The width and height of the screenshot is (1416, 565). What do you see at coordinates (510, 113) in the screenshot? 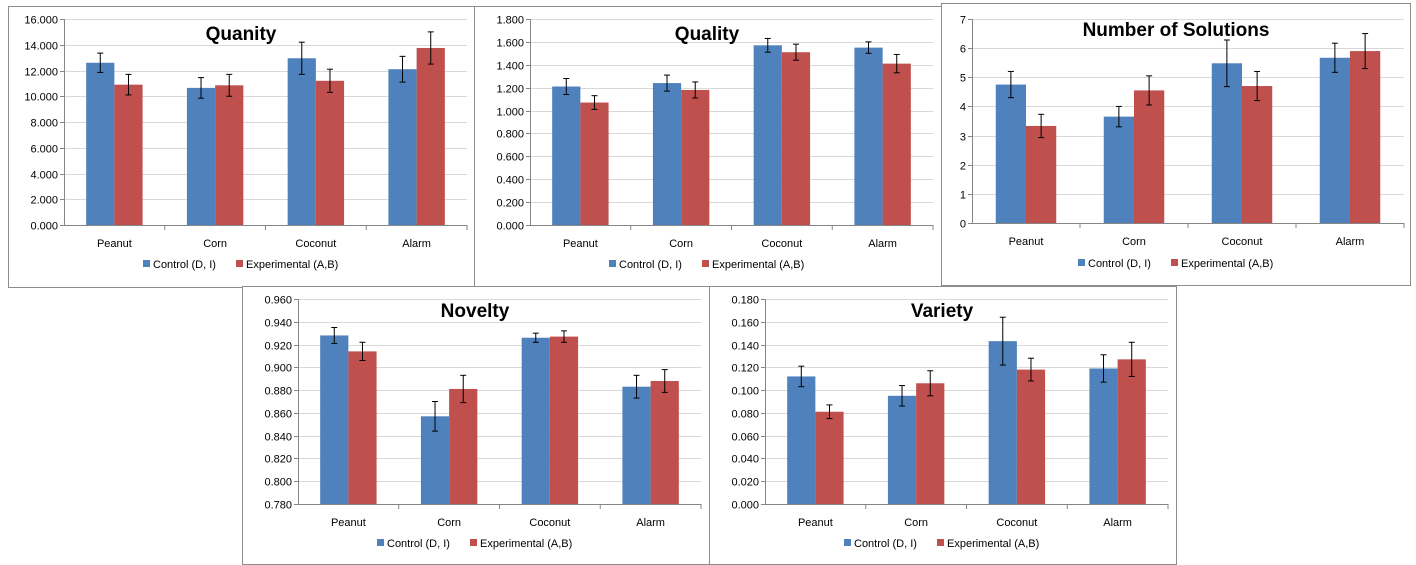
I see `y-tick-label: 1.000` at bounding box center [510, 113].